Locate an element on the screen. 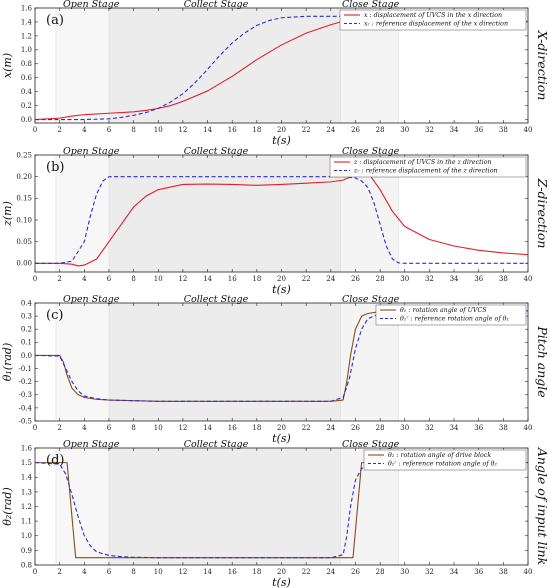 The height and width of the screenshot is (588, 550). y-tick-label: -0.1 is located at coordinates (26, 369).